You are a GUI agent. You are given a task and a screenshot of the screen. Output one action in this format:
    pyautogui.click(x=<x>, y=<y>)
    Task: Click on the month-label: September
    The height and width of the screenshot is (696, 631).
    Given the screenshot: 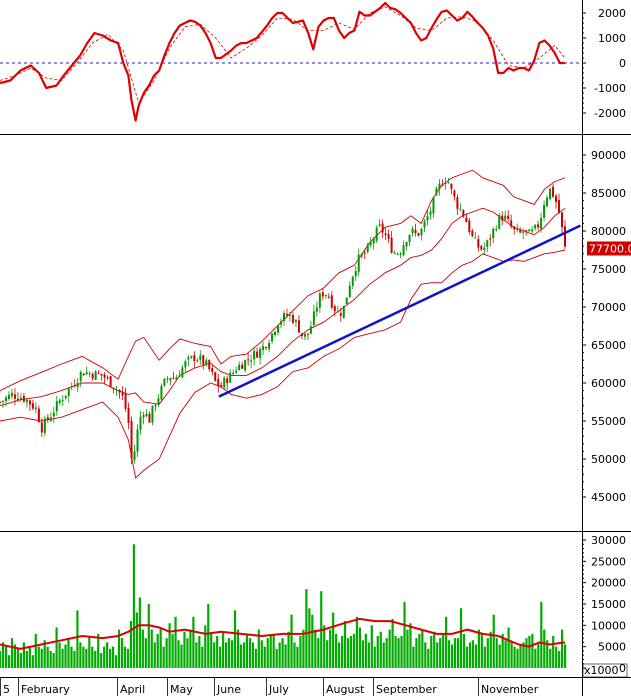 What is the action you would take?
    pyautogui.click(x=406, y=689)
    